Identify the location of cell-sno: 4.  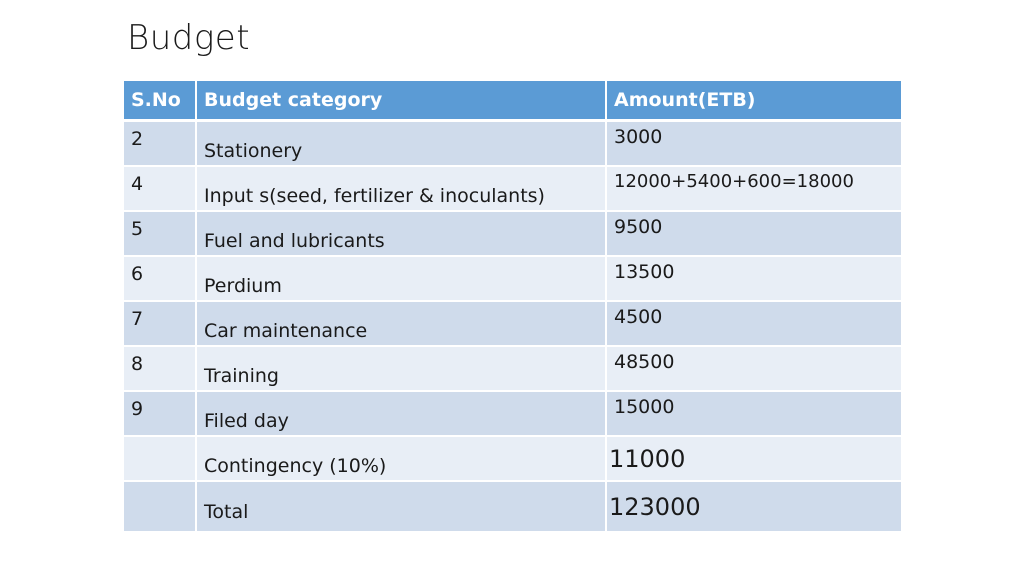
(160, 189).